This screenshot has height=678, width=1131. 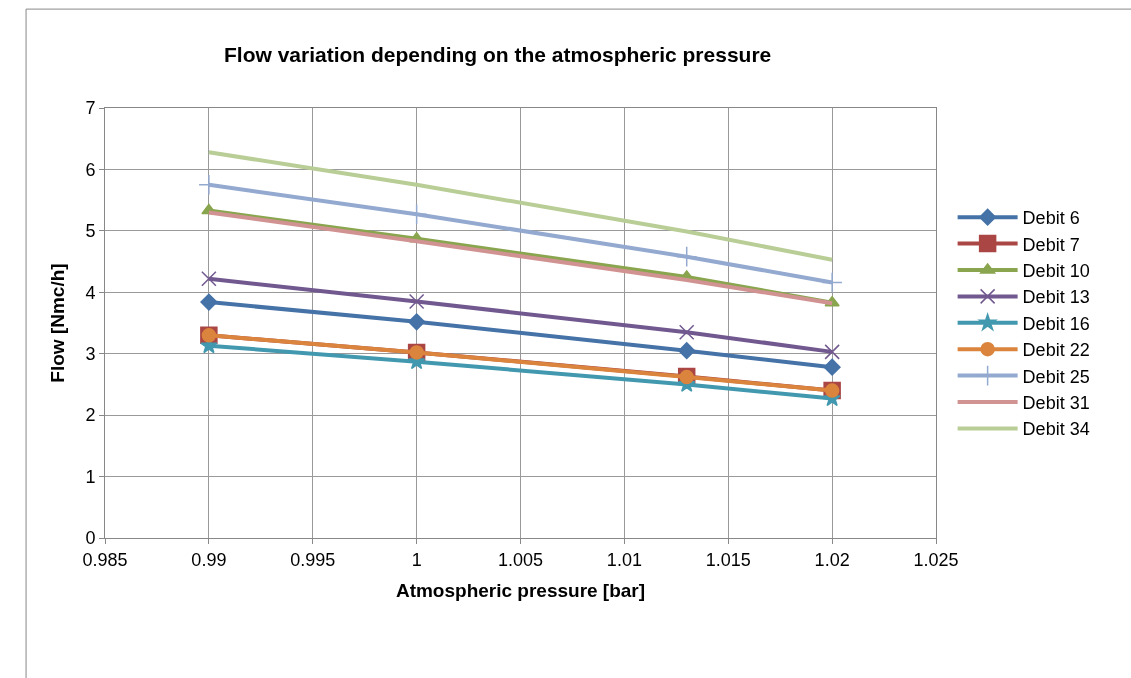 What do you see at coordinates (1056, 350) in the screenshot?
I see `legend-label: Debit 22` at bounding box center [1056, 350].